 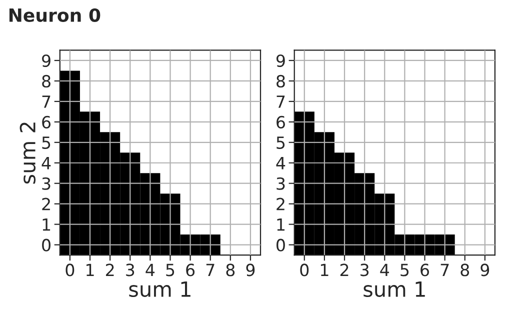 I want to click on y-axis-title: sum 2, so click(x=28, y=153).